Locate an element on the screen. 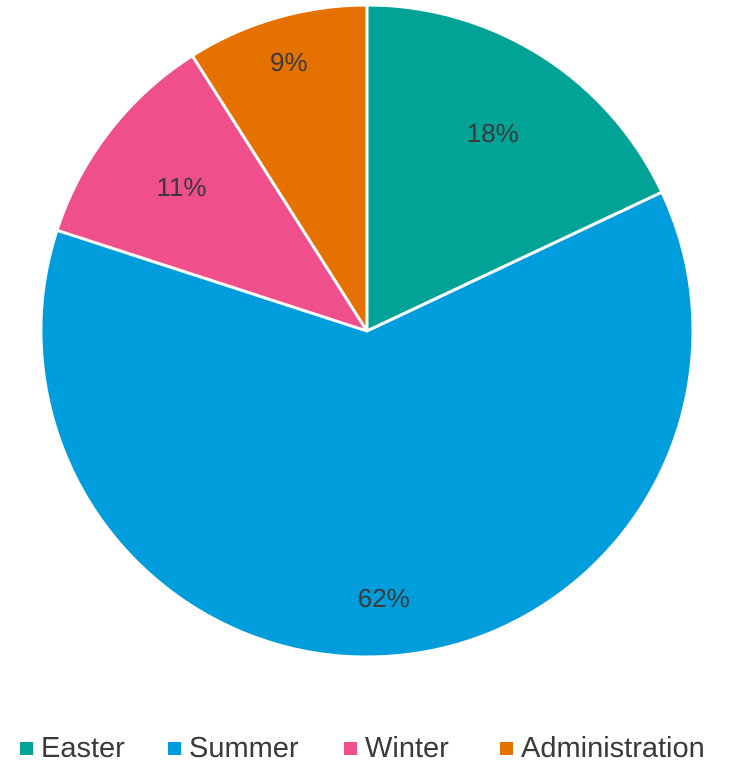 The height and width of the screenshot is (779, 744). pie-slice-administration is located at coordinates (279, 168).